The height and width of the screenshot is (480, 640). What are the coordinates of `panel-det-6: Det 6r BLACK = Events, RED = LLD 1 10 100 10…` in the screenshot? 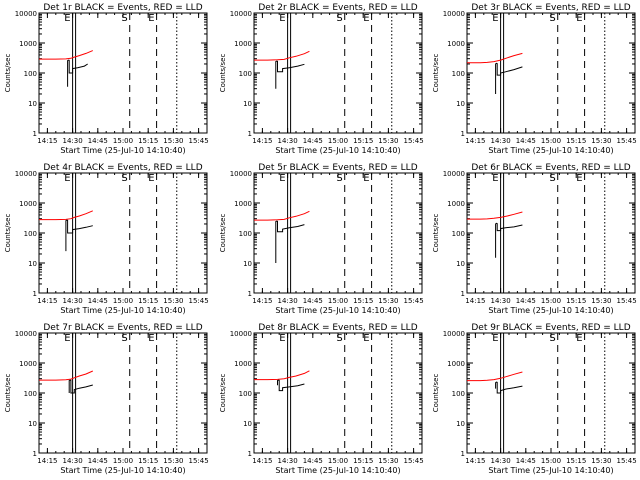 It's located at (534, 239).